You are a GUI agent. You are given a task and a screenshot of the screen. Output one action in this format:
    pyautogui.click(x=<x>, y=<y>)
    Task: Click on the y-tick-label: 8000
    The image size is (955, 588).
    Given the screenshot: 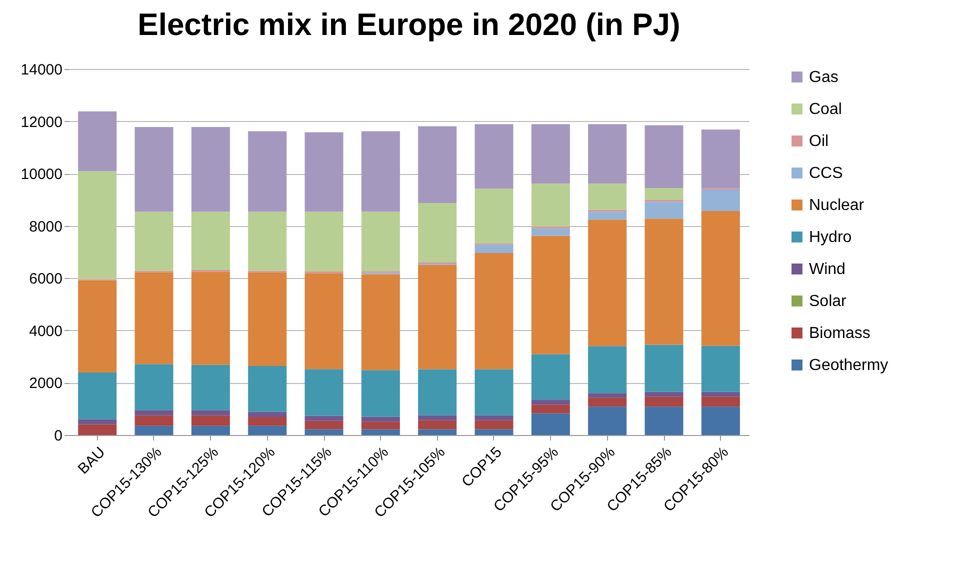 What is the action you would take?
    pyautogui.click(x=45, y=227)
    